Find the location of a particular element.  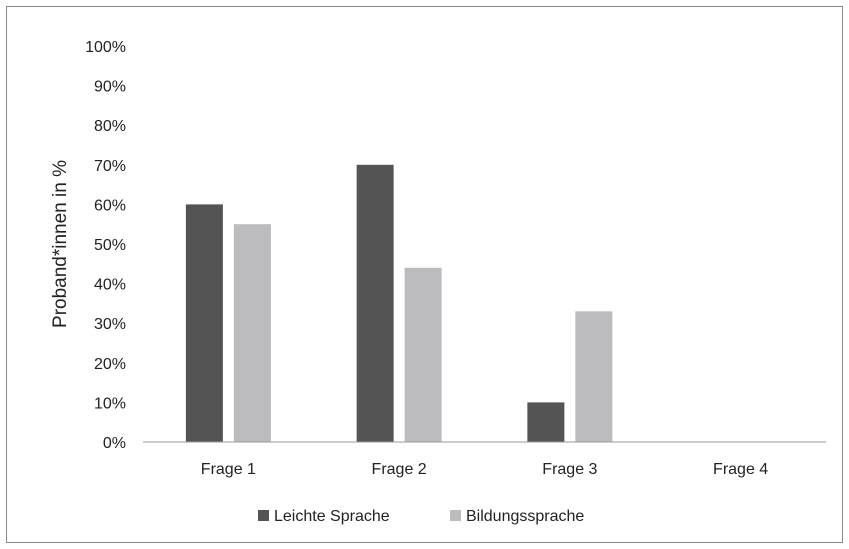

y-tick-label: 90% is located at coordinates (110, 87).